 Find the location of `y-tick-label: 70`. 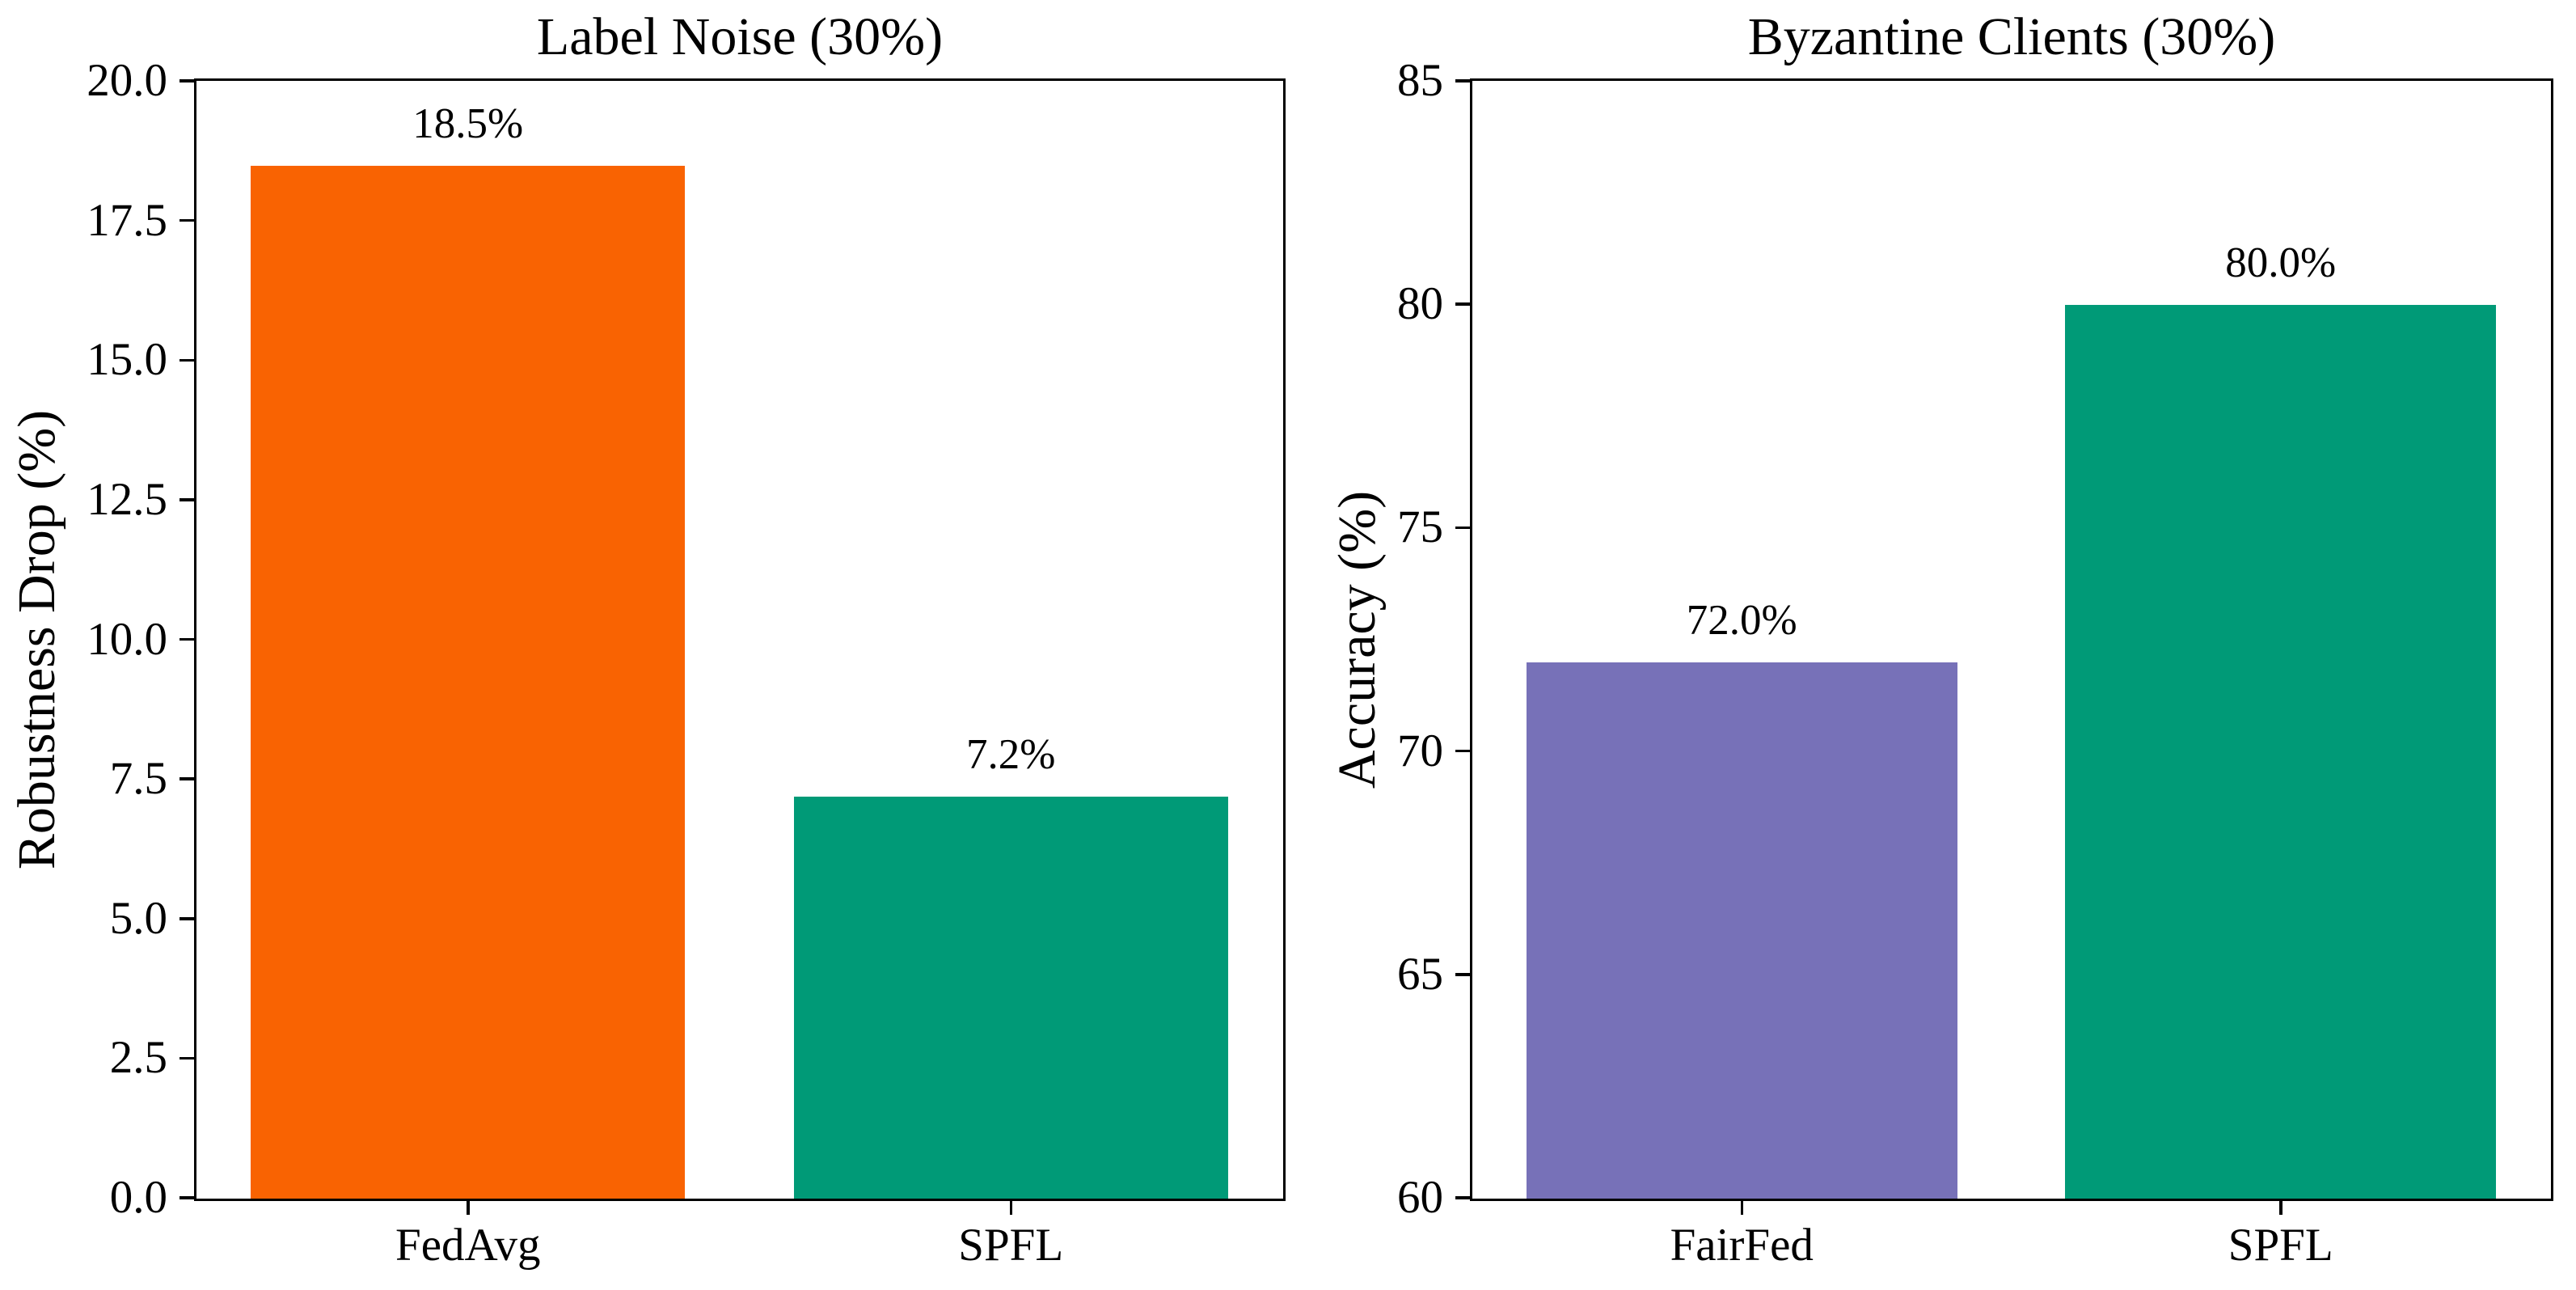

y-tick-label: 70 is located at coordinates (1420, 750).